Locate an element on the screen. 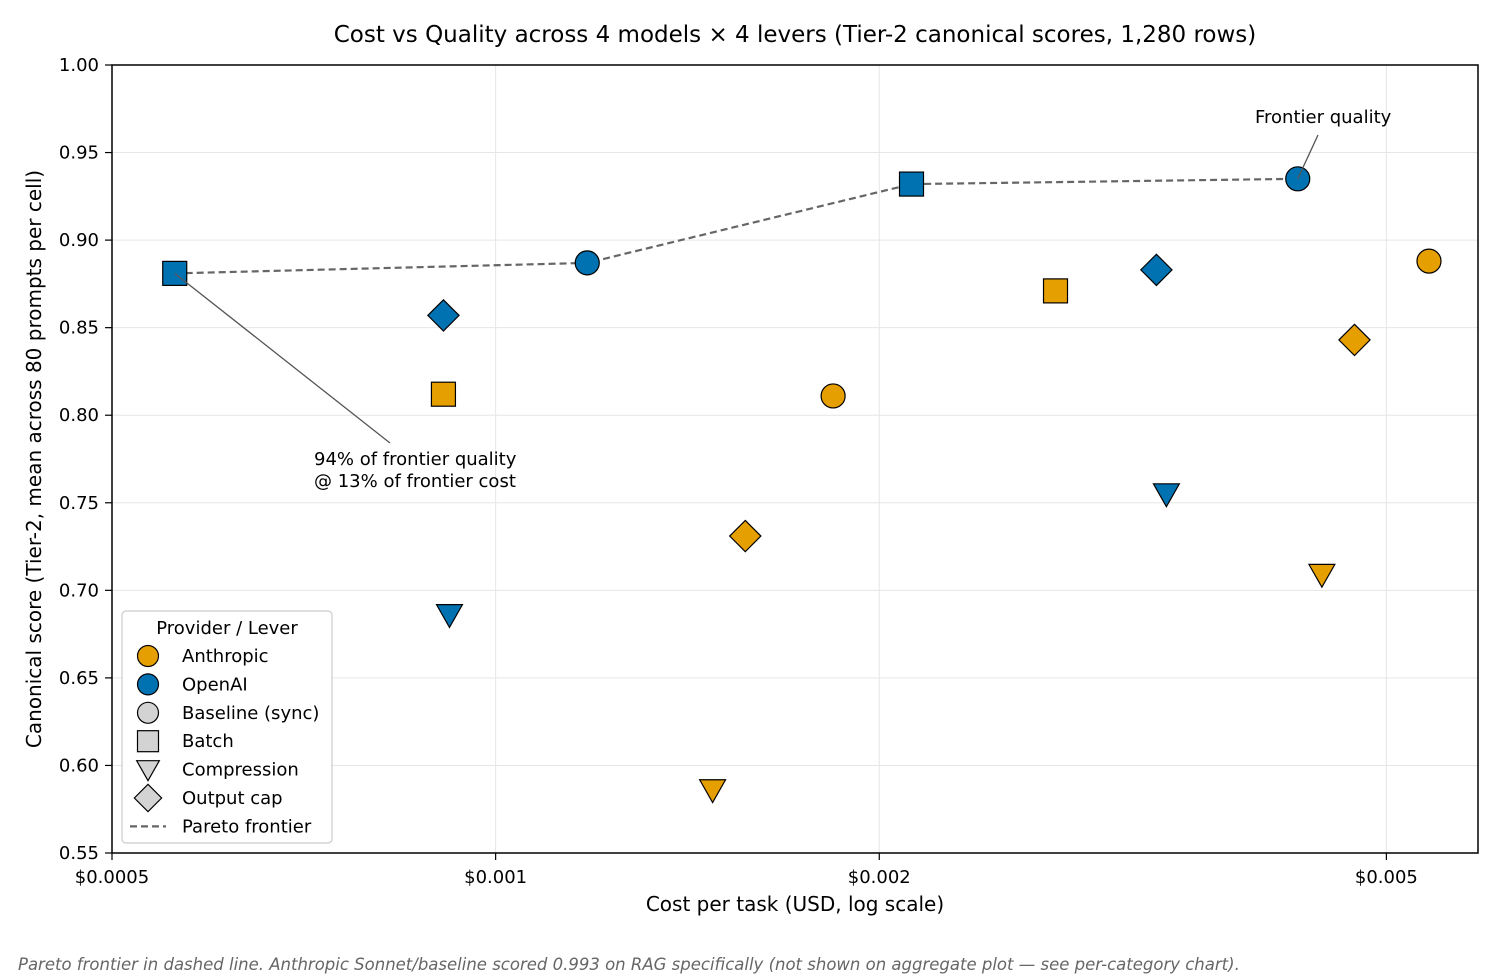 This screenshot has height=975, width=1500. legend-box is located at coordinates (227, 727).